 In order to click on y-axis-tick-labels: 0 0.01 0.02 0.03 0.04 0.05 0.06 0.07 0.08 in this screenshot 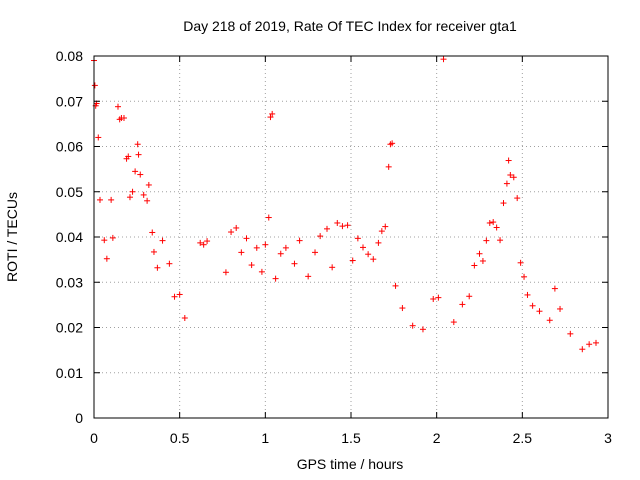, I will do `click(69, 237)`.